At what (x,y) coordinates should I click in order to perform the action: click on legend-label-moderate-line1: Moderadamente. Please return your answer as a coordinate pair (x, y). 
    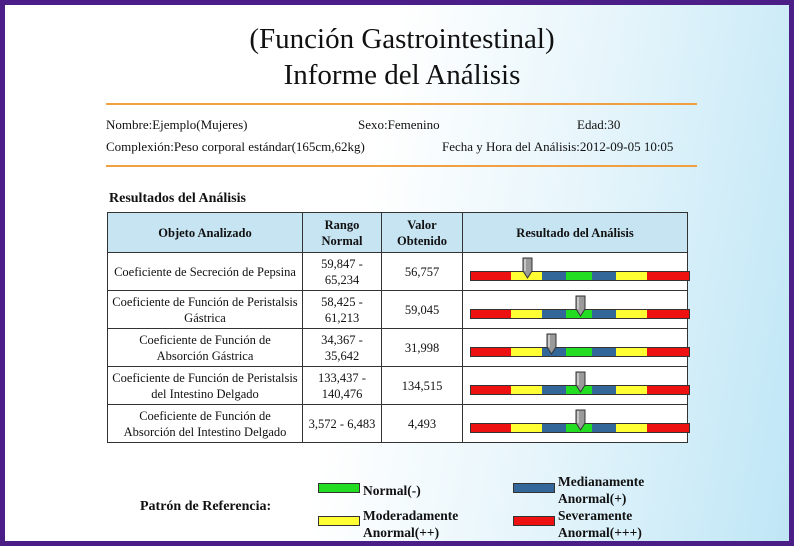
    Looking at the image, I should click on (411, 515).